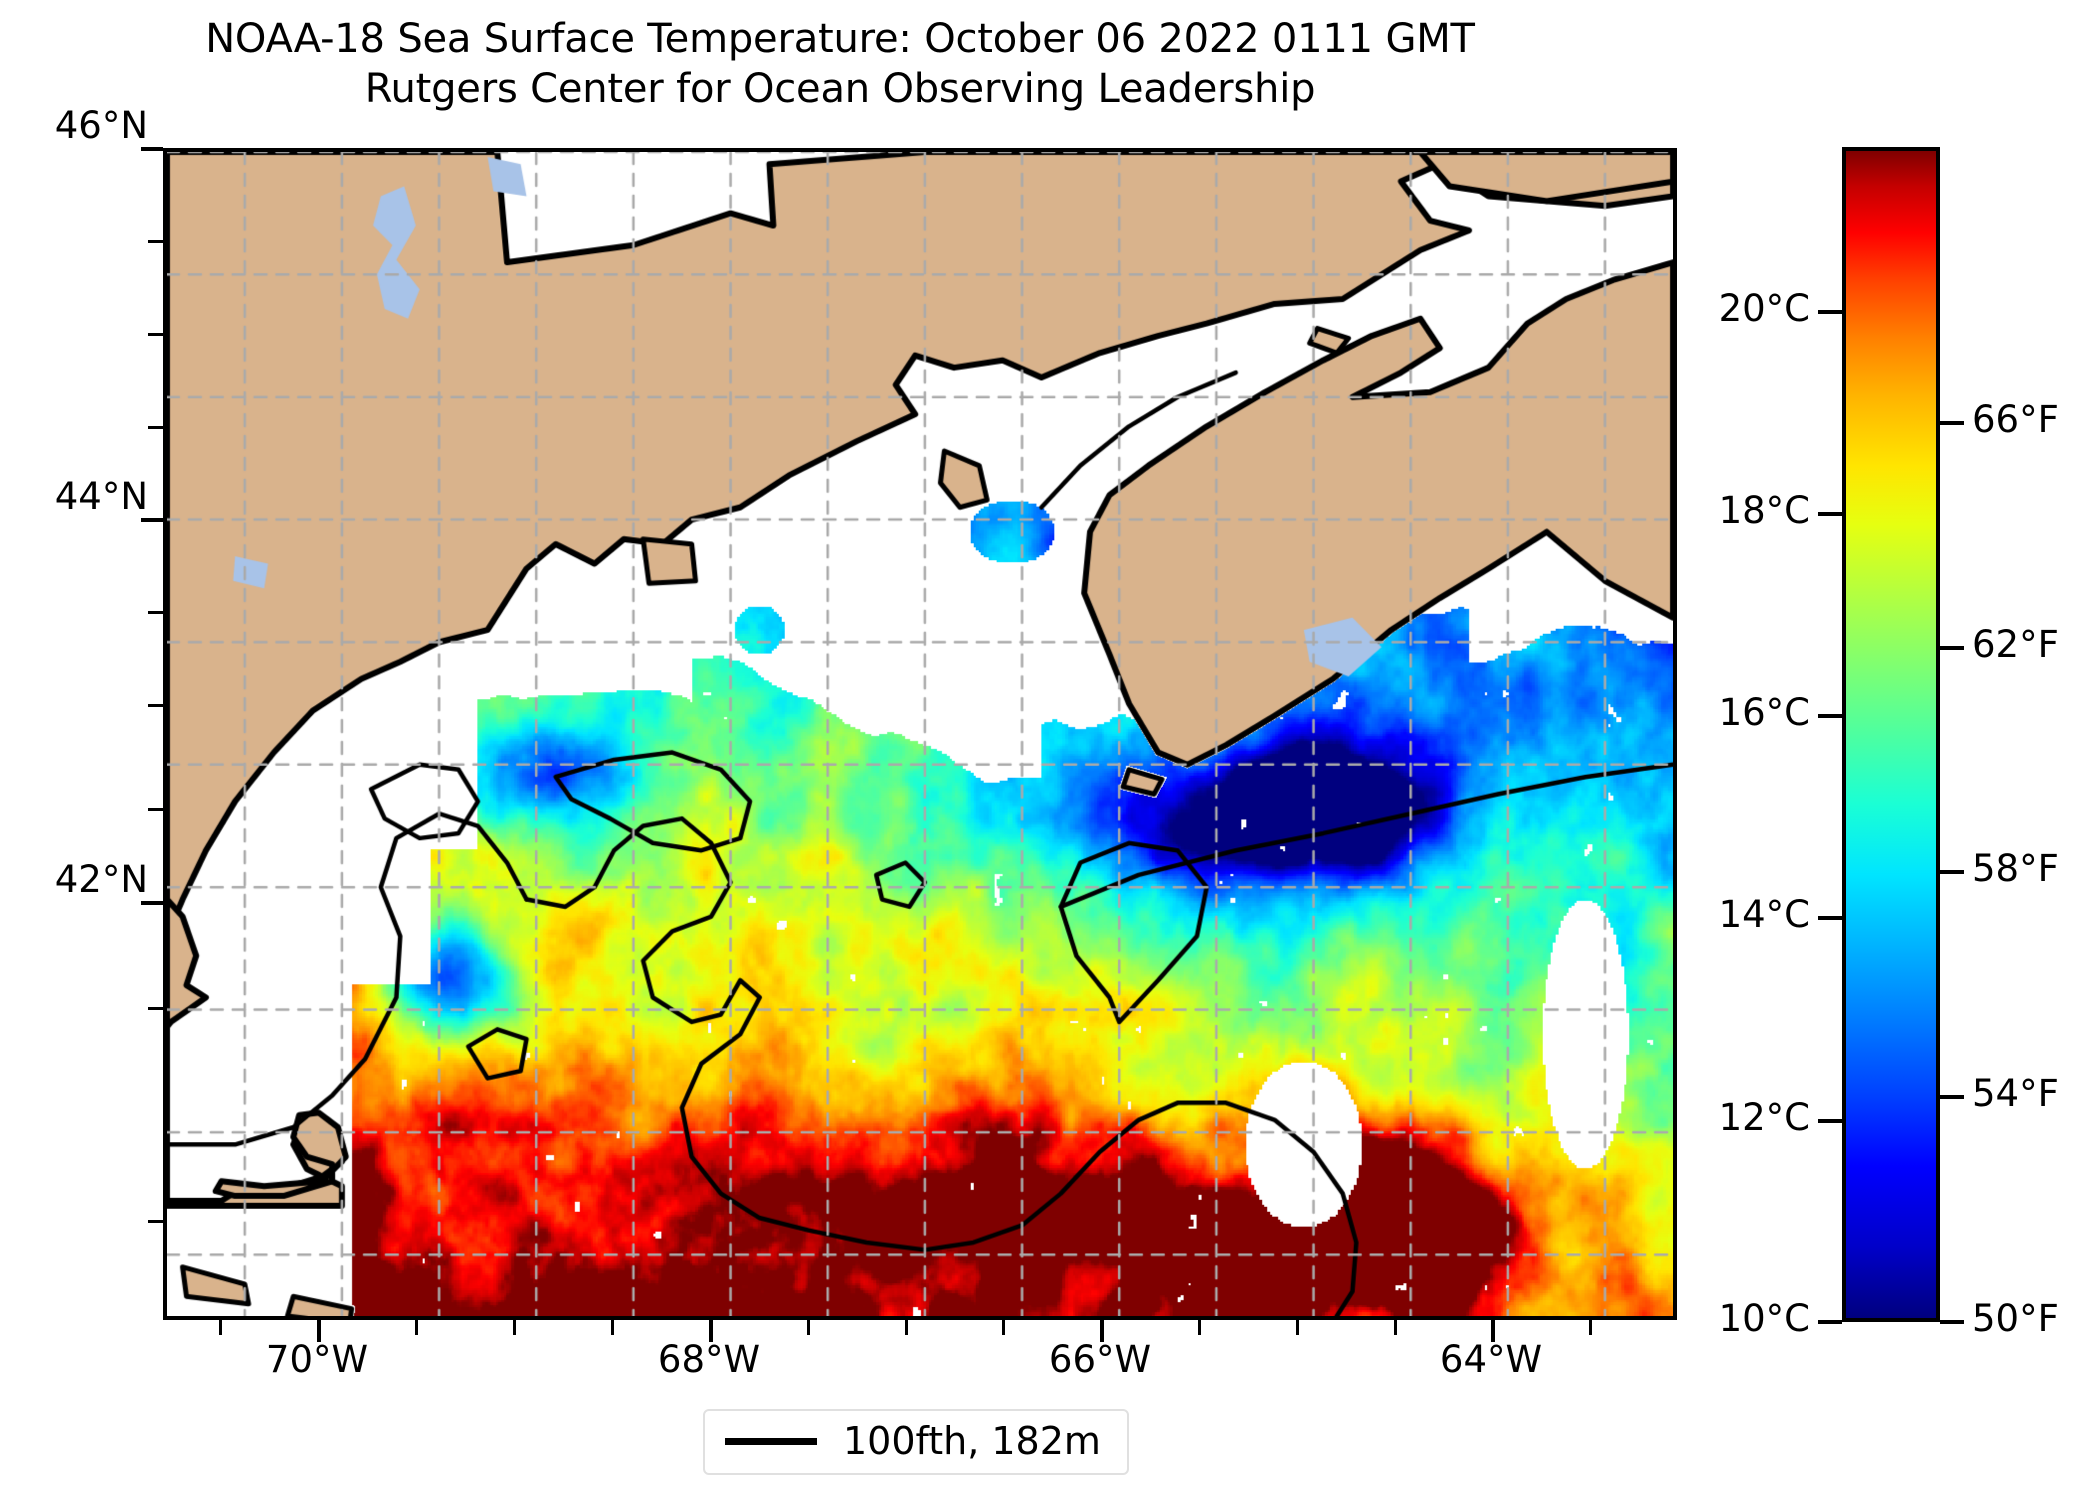  Describe the element at coordinates (2015, 644) in the screenshot. I see `cbar-label-62f: 62°F` at that location.